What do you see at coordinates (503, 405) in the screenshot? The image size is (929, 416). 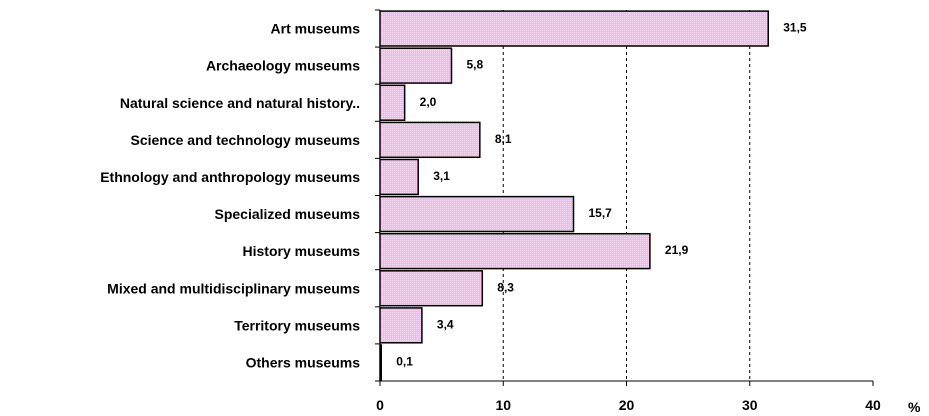 I see `x-tick-label-10: 10` at bounding box center [503, 405].